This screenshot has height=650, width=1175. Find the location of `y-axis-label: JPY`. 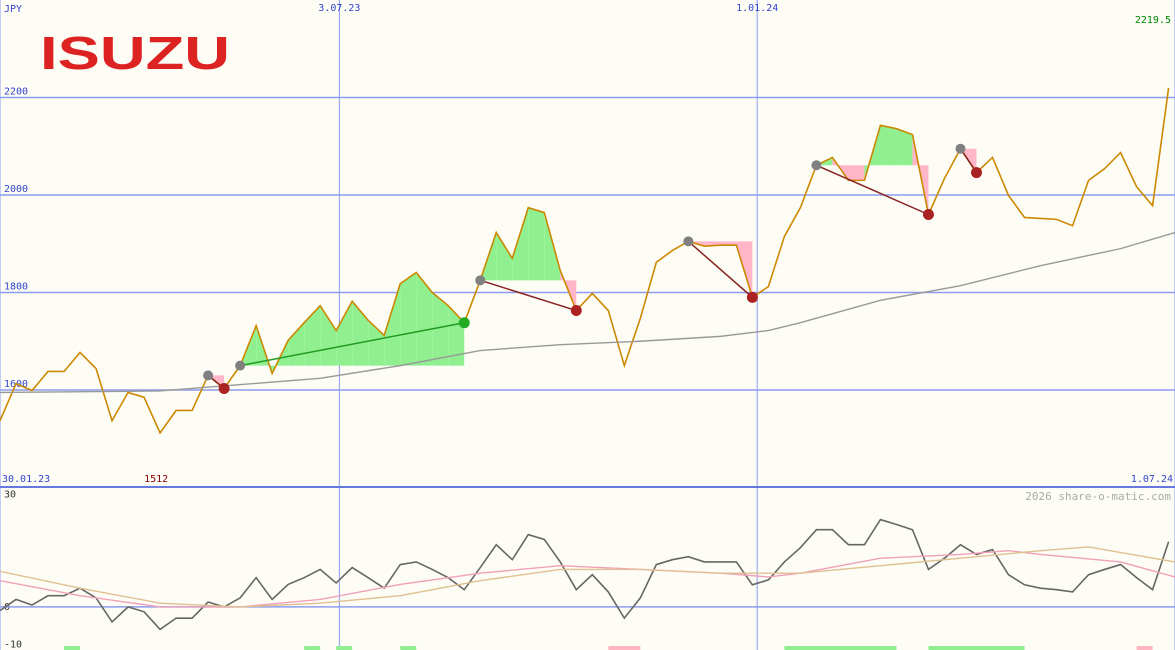

y-axis-label: JPY is located at coordinates (13, 9).